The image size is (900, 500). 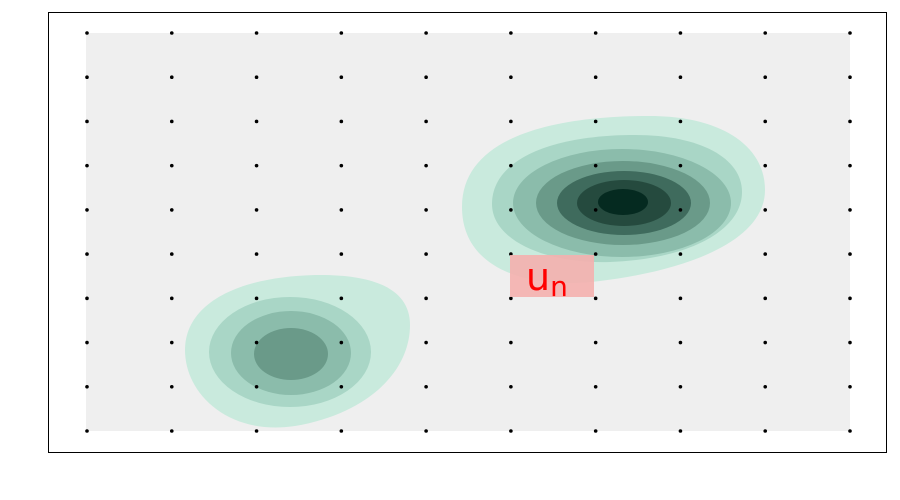 What do you see at coordinates (559, 286) in the screenshot?
I see `state-label-subscript: n` at bounding box center [559, 286].